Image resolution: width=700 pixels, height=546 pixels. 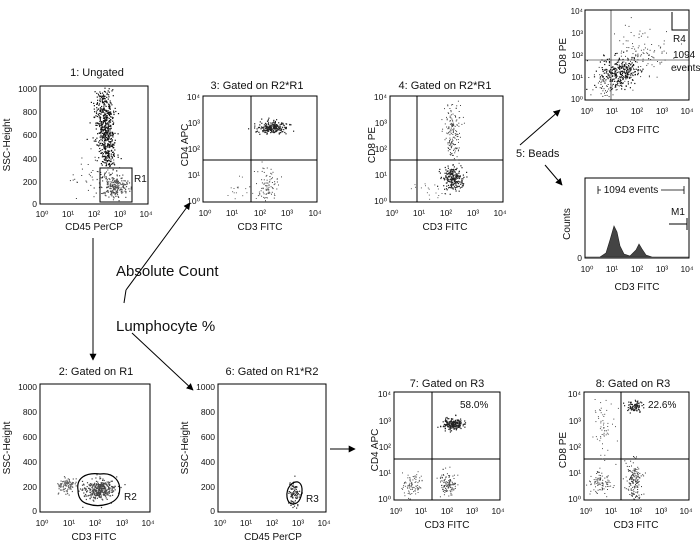 I want to click on x-tick: 10³, so click(x=287, y=213).